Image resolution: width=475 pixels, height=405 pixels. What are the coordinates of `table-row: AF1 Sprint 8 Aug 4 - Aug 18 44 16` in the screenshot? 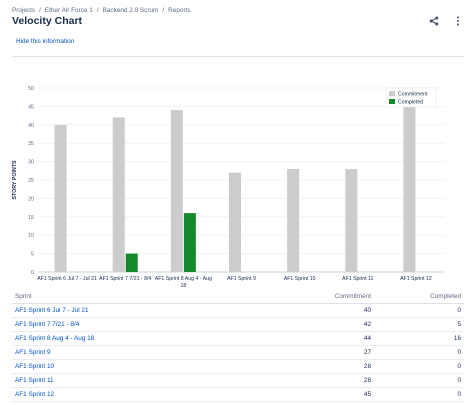 It's located at (238, 338).